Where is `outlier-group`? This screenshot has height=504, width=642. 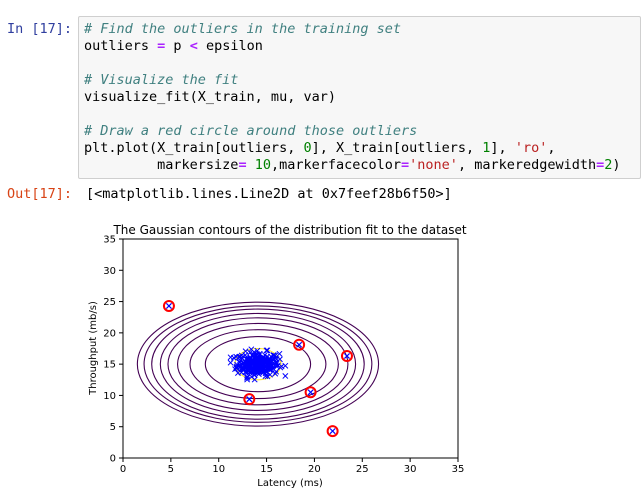
outlier-group is located at coordinates (257, 368).